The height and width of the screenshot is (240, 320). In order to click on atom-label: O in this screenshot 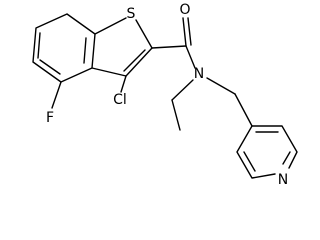, I will do `click(184, 10)`.